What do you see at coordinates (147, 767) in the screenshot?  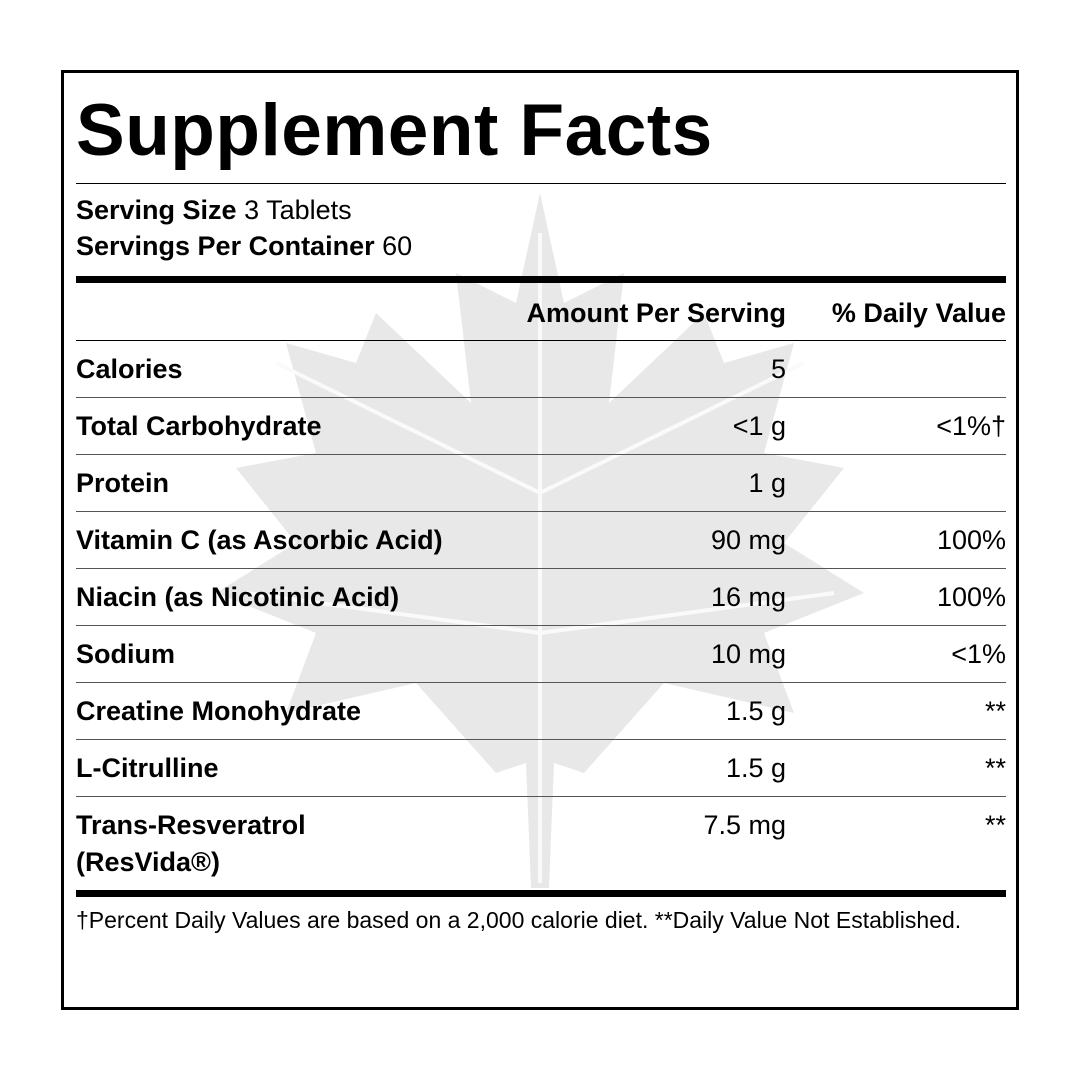 I see `nutrient-name: L-Citrulline` at bounding box center [147, 767].